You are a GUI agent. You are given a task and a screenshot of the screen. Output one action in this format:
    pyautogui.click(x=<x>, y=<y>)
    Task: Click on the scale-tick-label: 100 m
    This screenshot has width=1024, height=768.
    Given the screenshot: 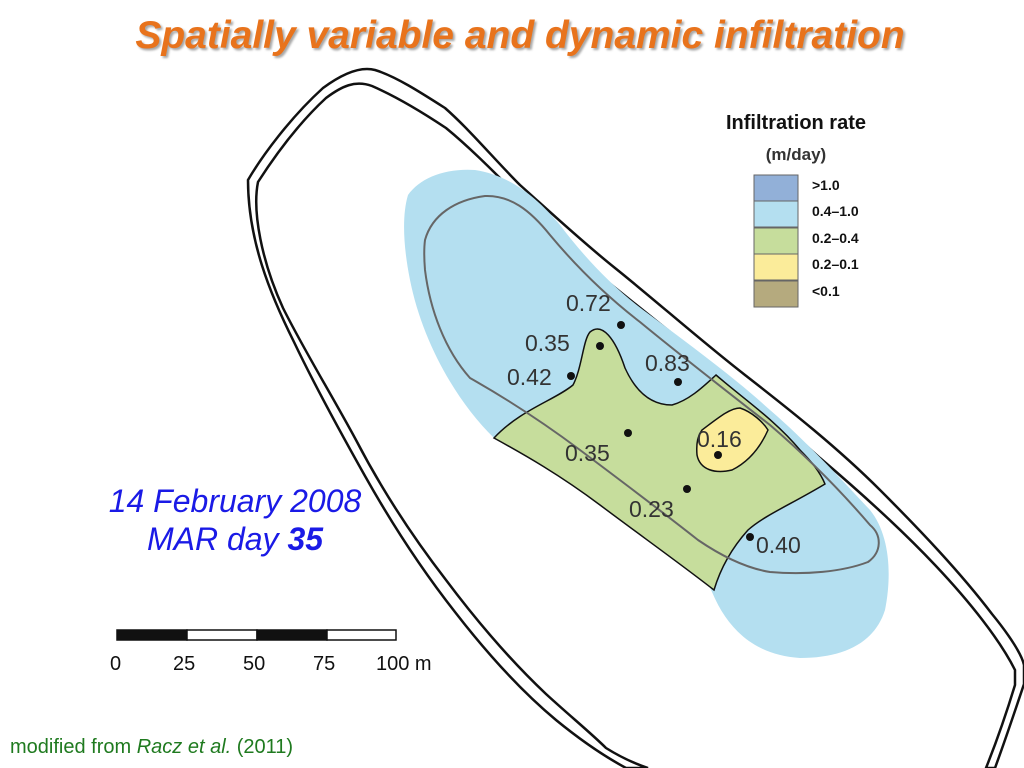 What is the action you would take?
    pyautogui.click(x=404, y=664)
    